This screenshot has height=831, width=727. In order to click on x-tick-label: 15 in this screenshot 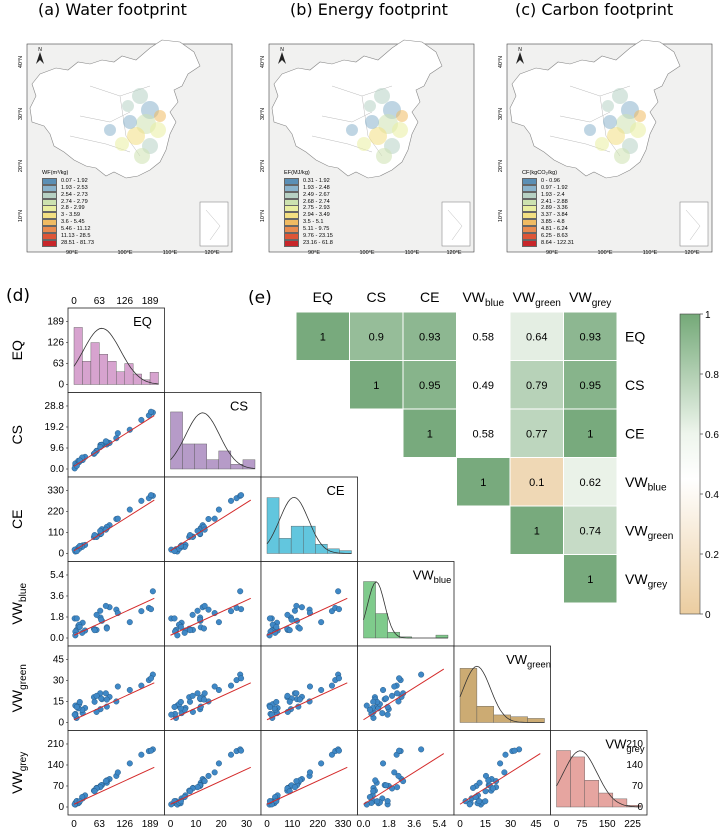, I will do `click(486, 824)`.